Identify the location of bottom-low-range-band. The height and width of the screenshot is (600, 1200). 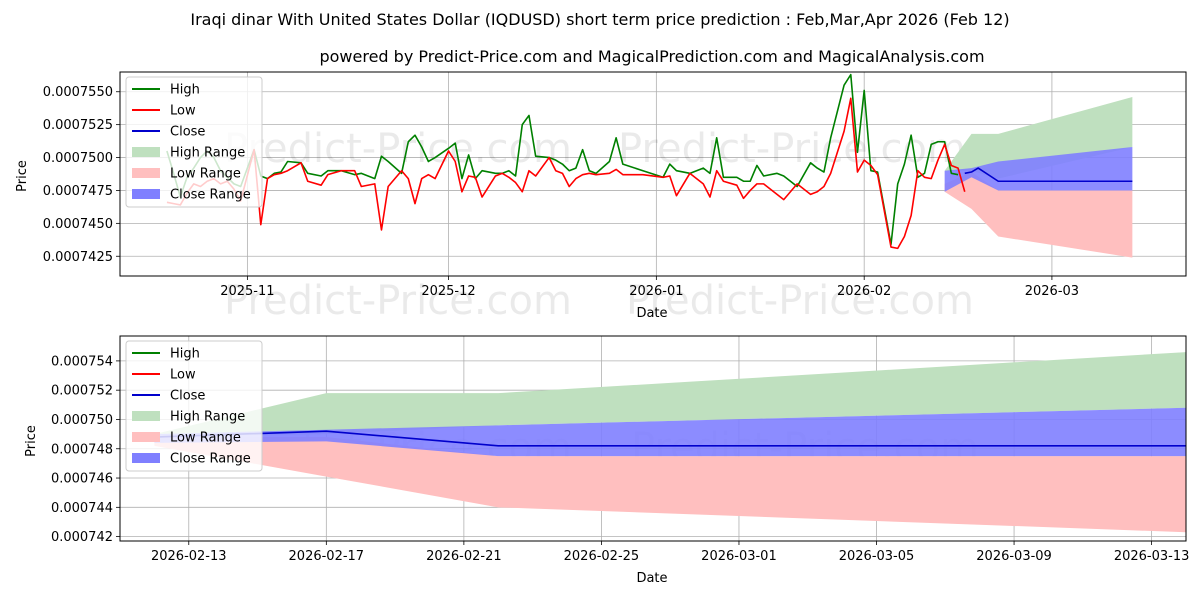
(670, 485).